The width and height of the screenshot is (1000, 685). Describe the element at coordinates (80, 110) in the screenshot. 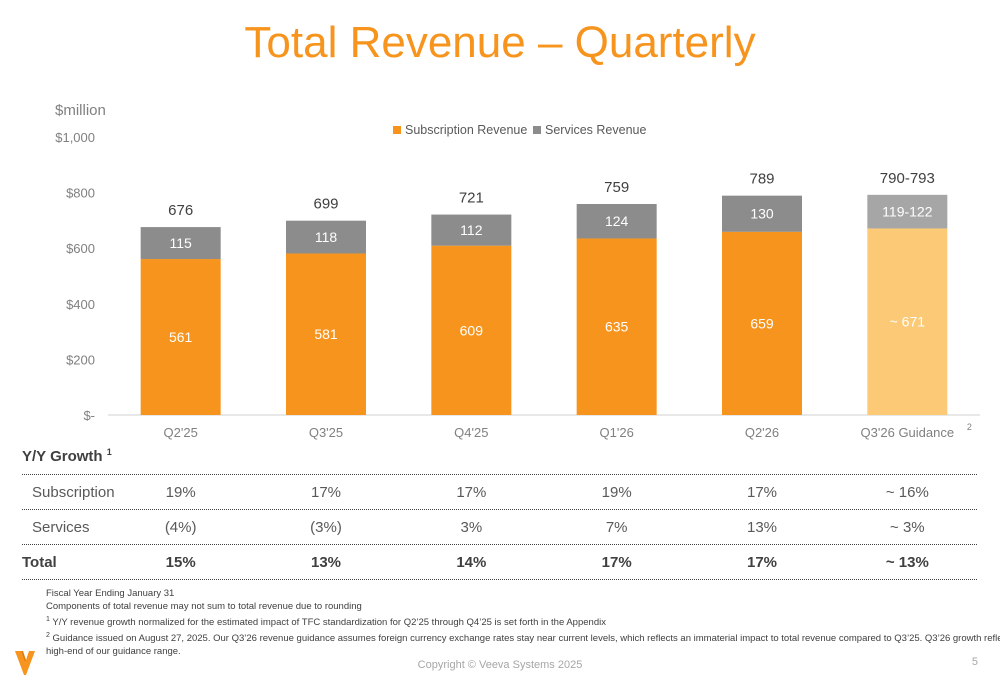

I see `y-axis-unit-label: $million` at that location.